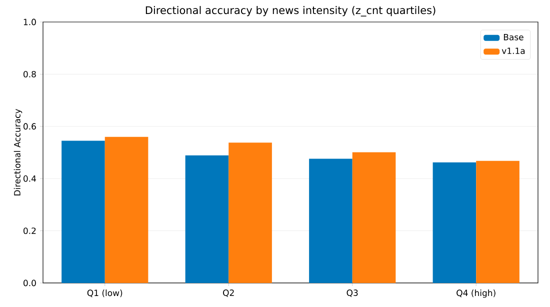  I want to click on y-tick-label: 0.2, so click(30, 231).